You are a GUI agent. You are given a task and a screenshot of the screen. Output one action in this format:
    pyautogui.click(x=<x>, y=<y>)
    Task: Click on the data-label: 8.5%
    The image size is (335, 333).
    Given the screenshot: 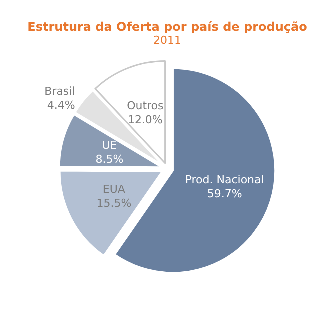 What is the action you would take?
    pyautogui.click(x=110, y=159)
    